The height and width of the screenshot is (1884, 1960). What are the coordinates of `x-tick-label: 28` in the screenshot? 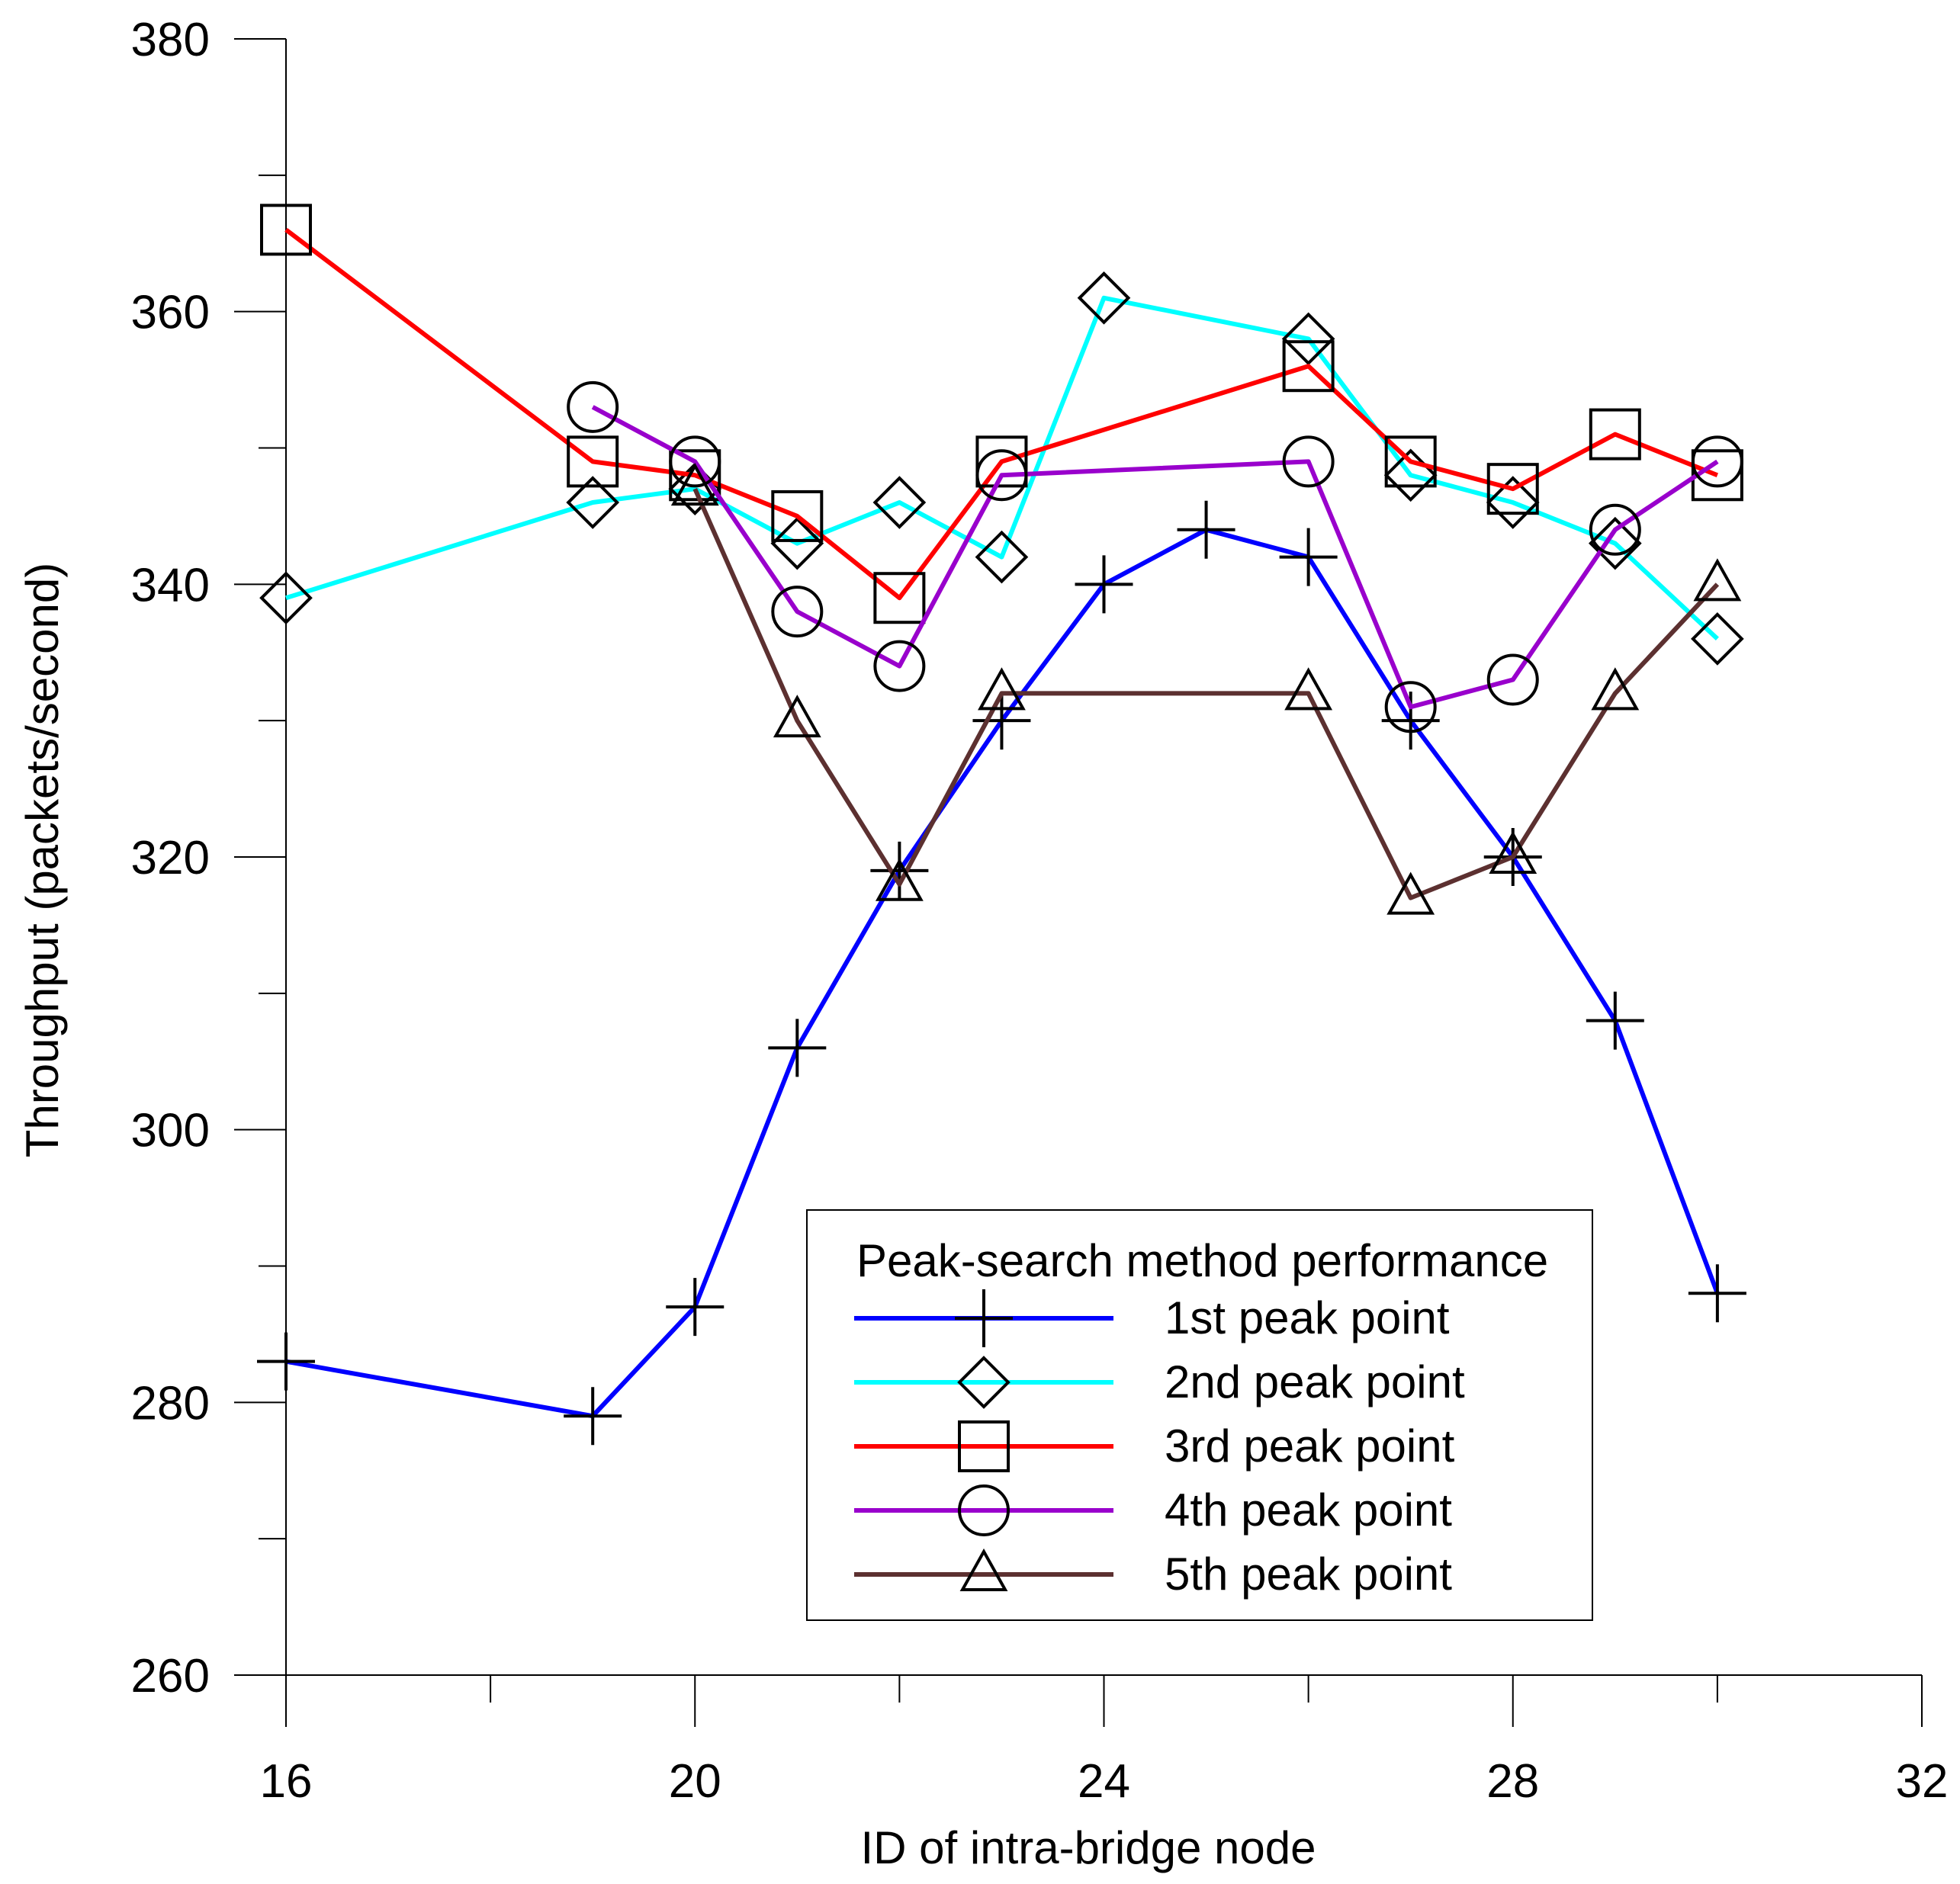 It's located at (1512, 1781).